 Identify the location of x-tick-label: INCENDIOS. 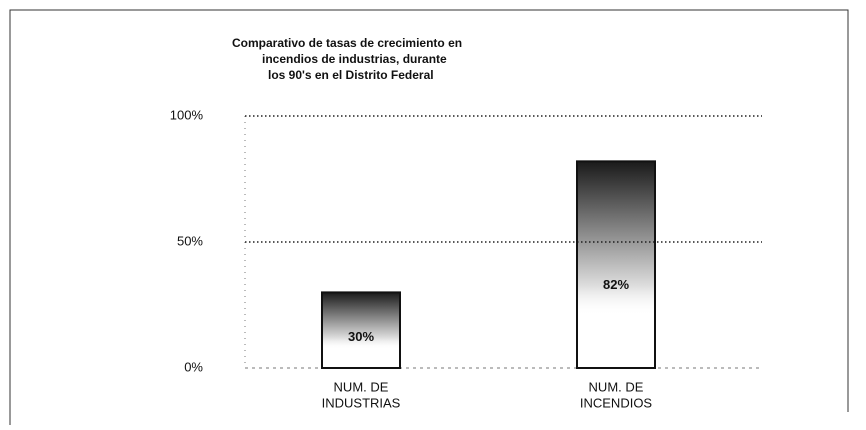
(616, 402).